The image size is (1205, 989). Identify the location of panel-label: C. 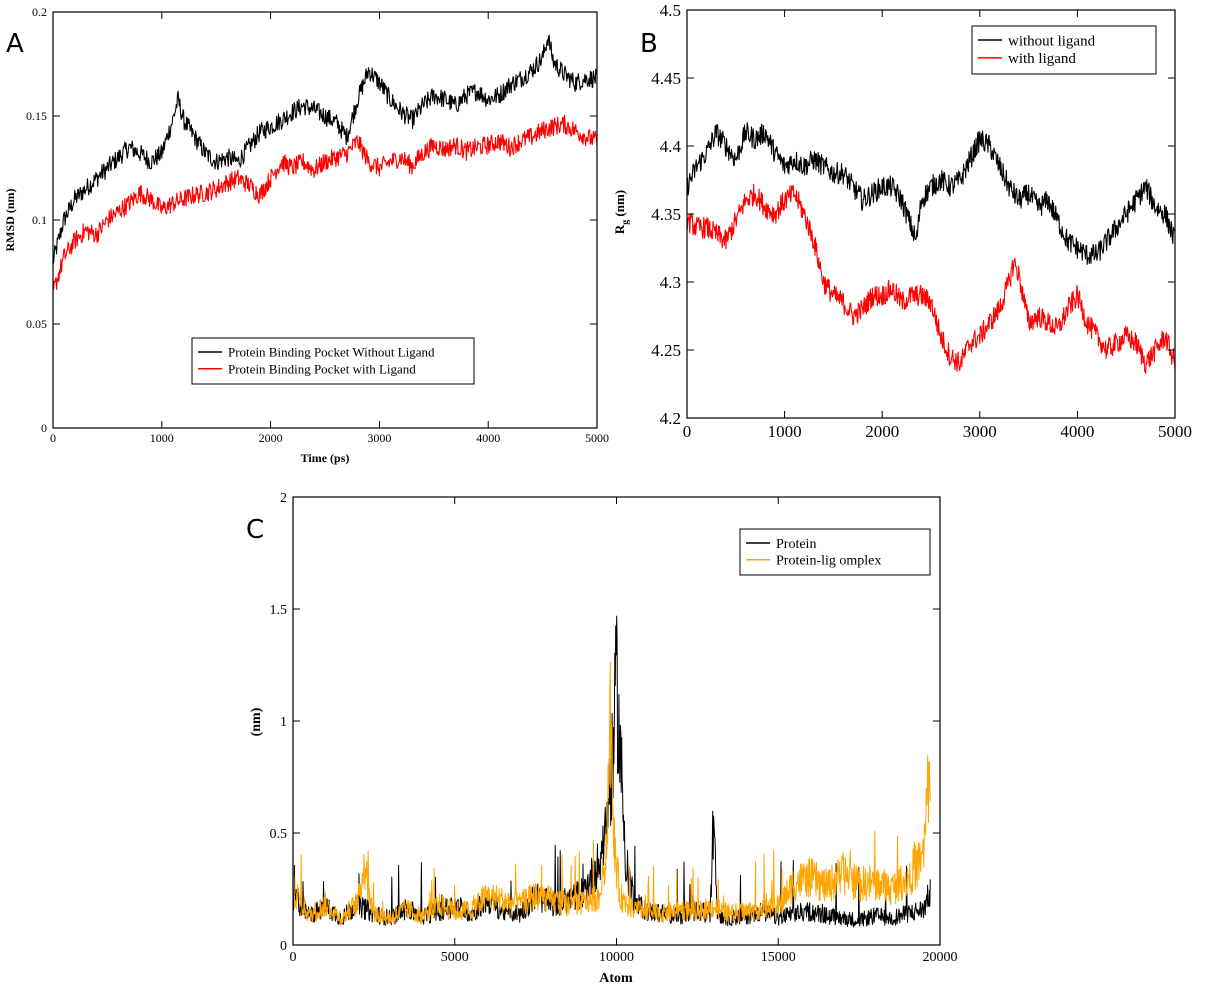
(255, 530).